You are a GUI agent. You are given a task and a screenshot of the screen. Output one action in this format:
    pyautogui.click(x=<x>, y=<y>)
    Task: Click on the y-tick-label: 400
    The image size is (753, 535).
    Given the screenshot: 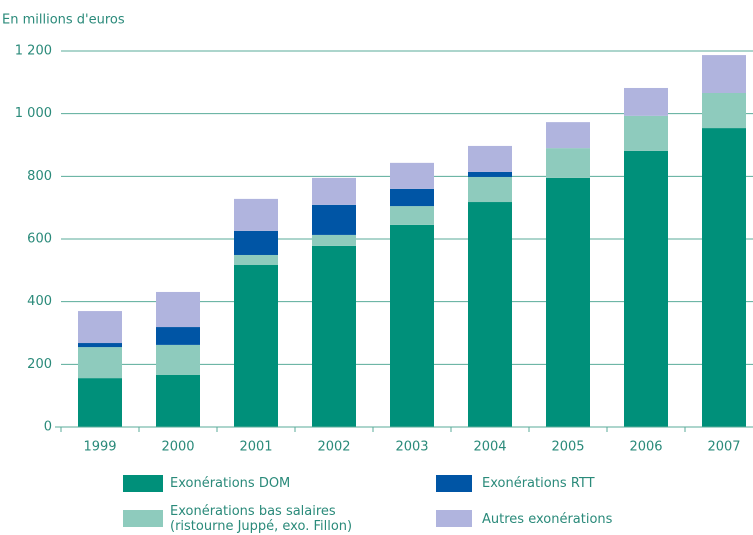 What is the action you would take?
    pyautogui.click(x=39, y=301)
    